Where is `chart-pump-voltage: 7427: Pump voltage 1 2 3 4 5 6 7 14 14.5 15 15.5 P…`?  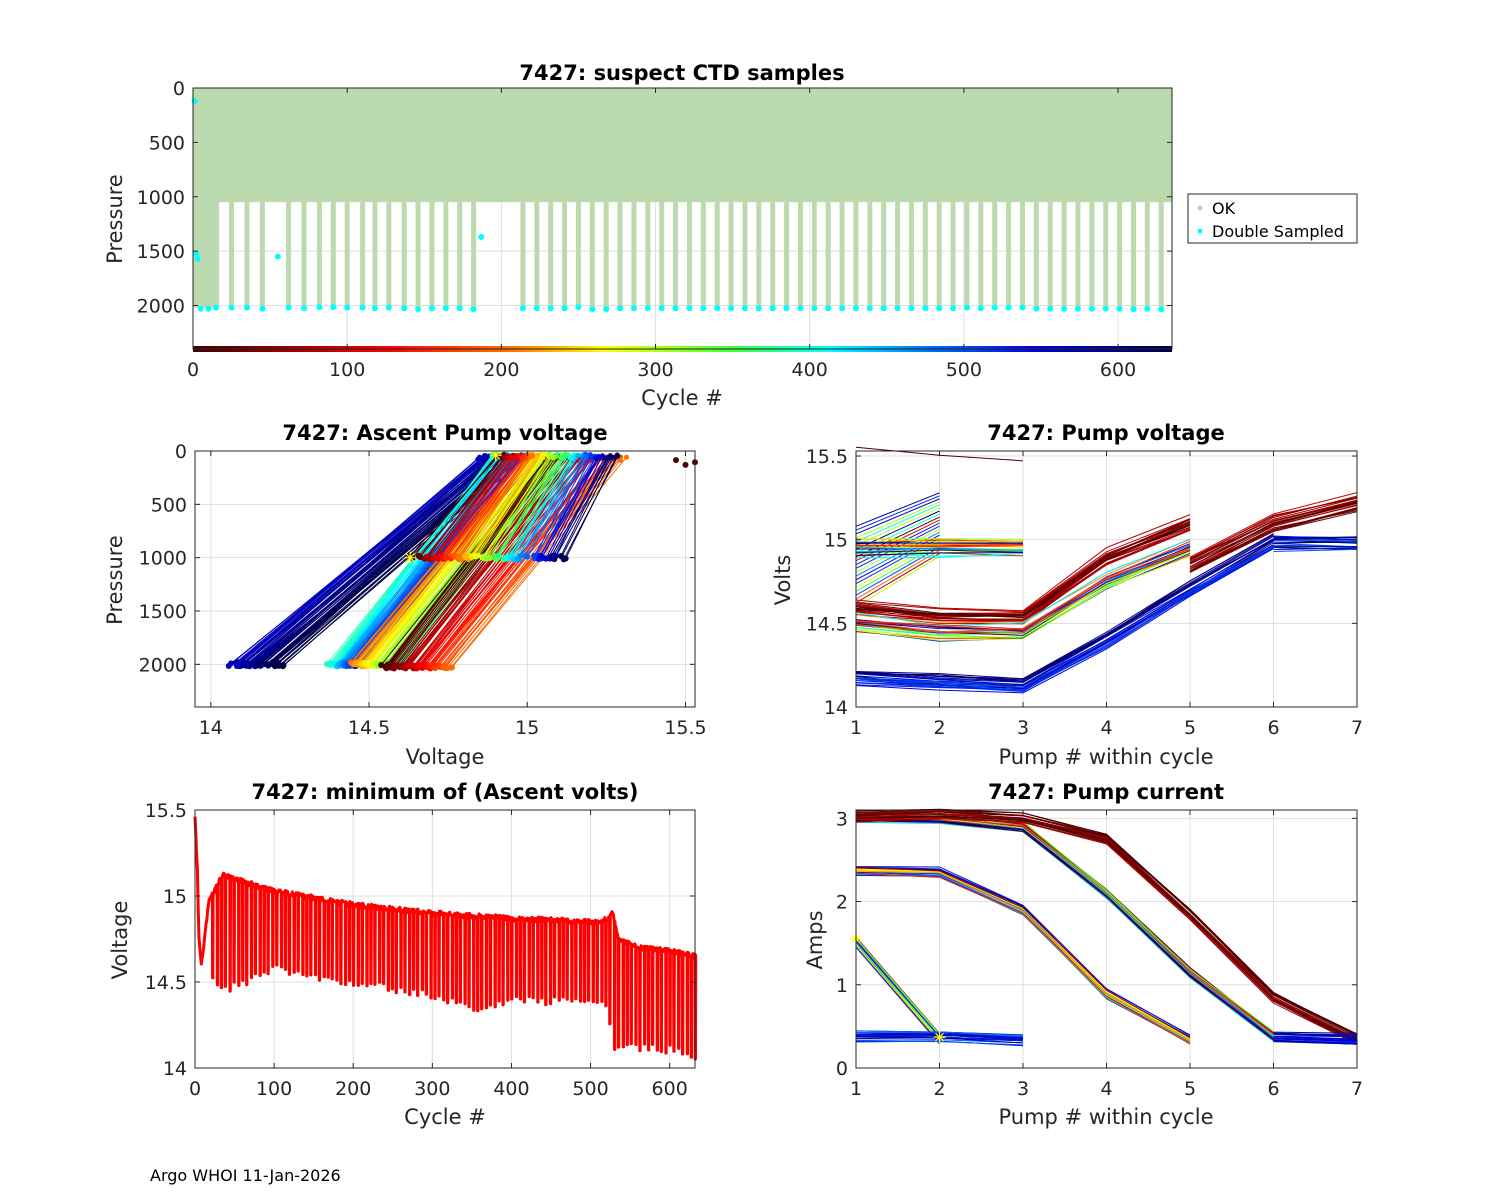
chart-pump-voltage: 7427: Pump voltage 1 2 3 4 5 6 7 14 14.5 15 15.5 P… is located at coordinates (1067, 595).